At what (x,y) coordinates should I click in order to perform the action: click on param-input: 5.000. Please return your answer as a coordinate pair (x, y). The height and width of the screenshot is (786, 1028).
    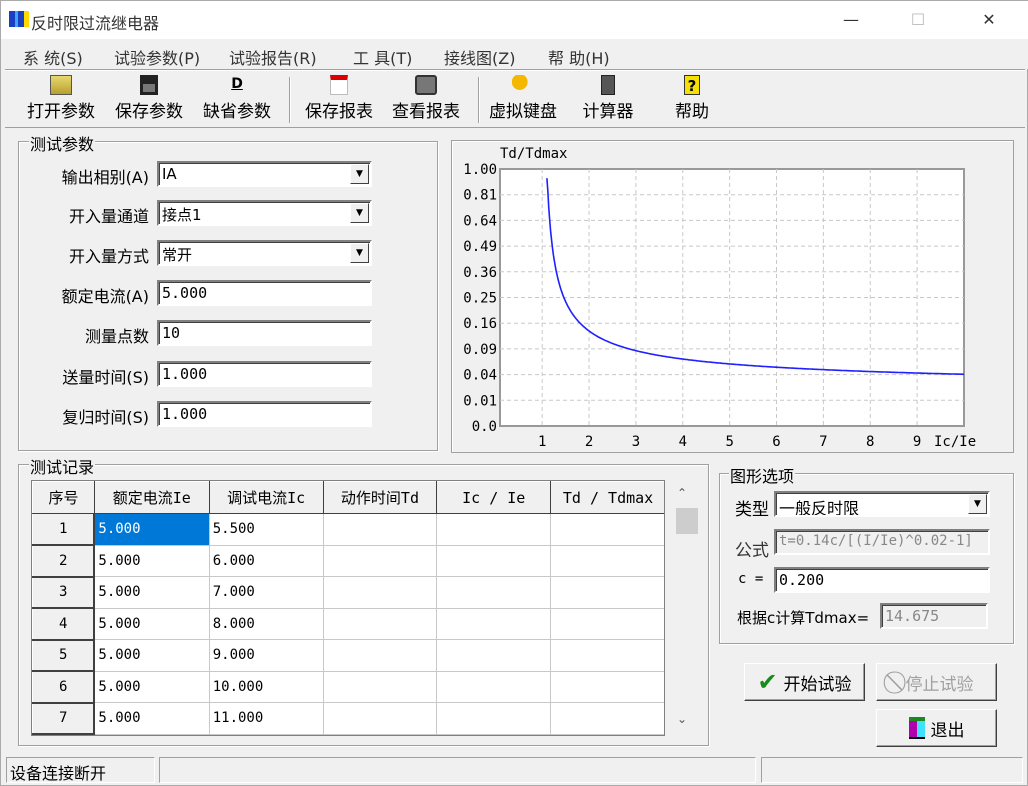
    Looking at the image, I should click on (264, 293).